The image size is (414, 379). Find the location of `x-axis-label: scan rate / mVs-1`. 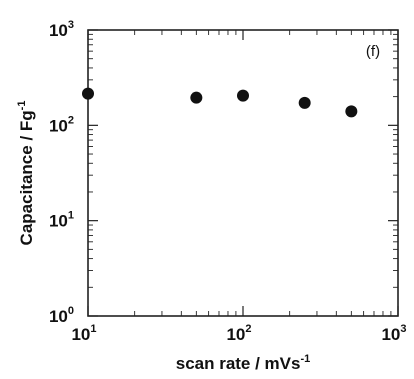

x-axis-label: scan rate / mVs-1 is located at coordinates (243, 363).